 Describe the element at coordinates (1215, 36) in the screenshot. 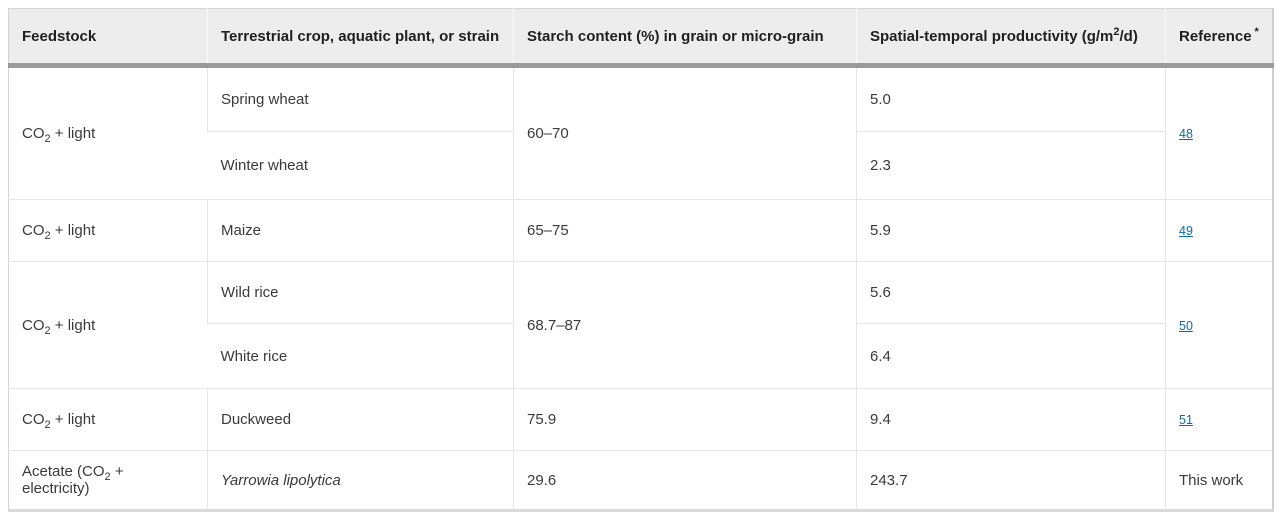

I see `reference-header-text: Reference` at that location.